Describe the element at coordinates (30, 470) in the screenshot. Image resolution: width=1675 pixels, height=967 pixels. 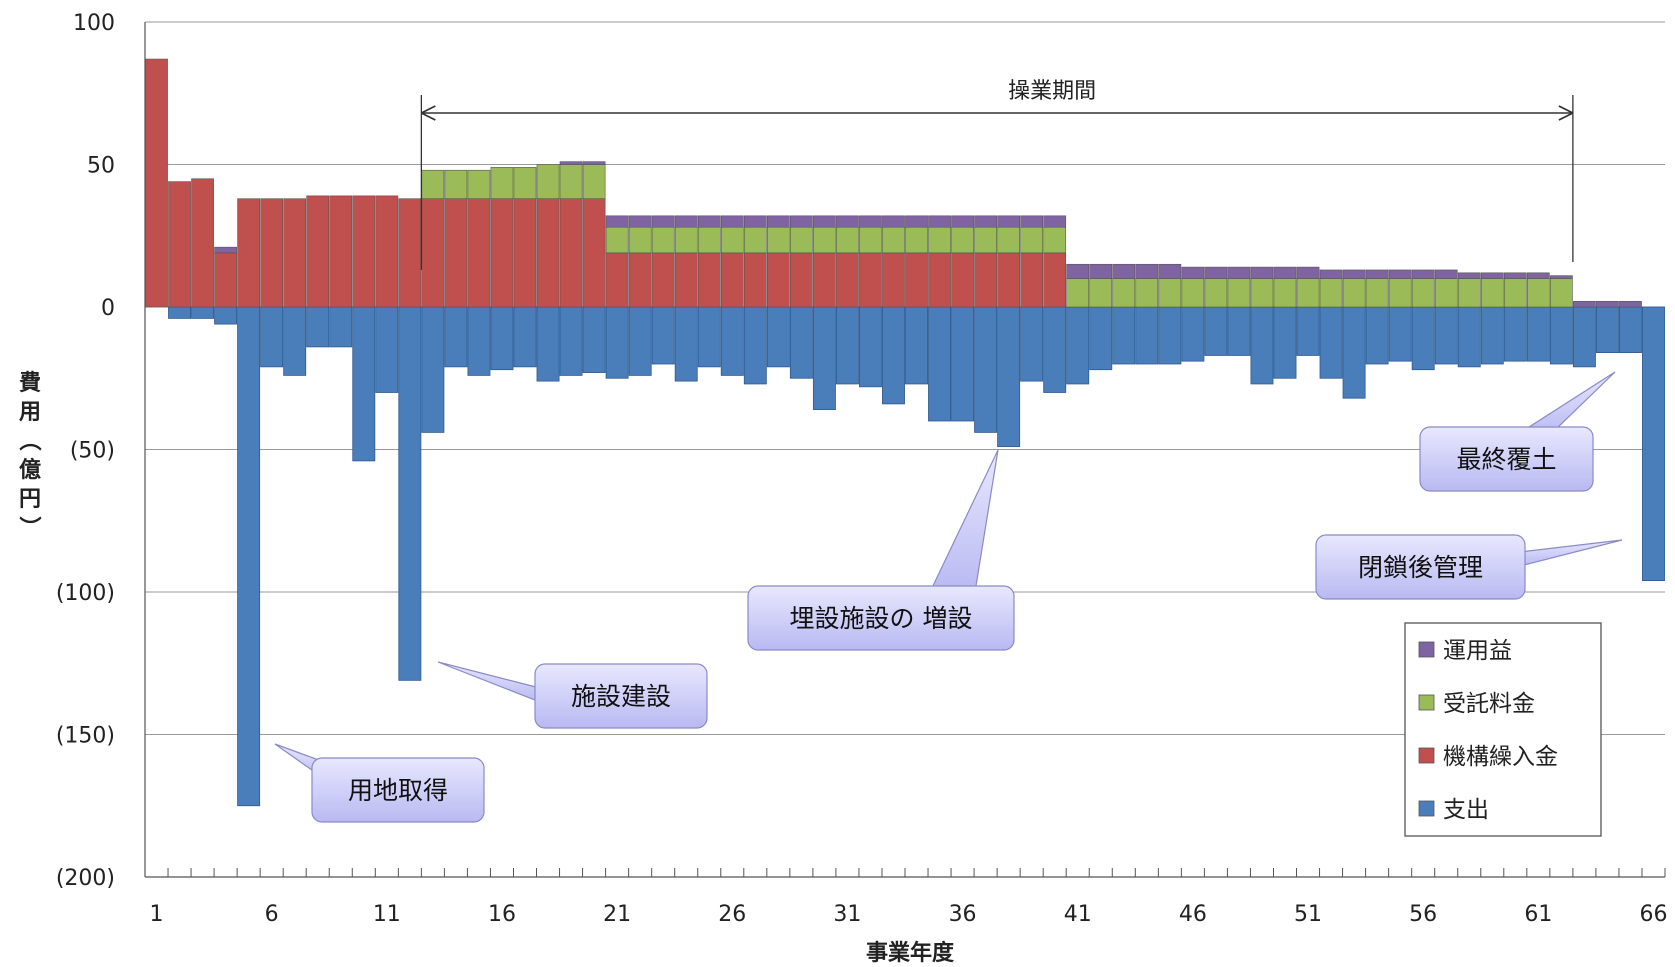
I see `y-axis-title-char: 億` at that location.